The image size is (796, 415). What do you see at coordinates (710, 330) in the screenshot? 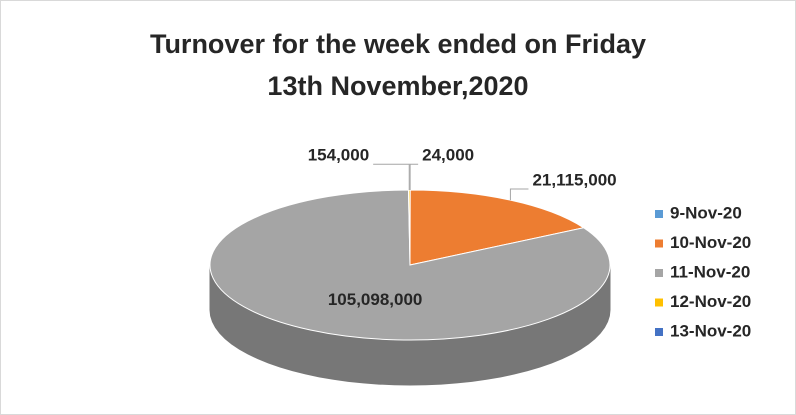
I see `legend-label: 13-Nov-20` at bounding box center [710, 330].